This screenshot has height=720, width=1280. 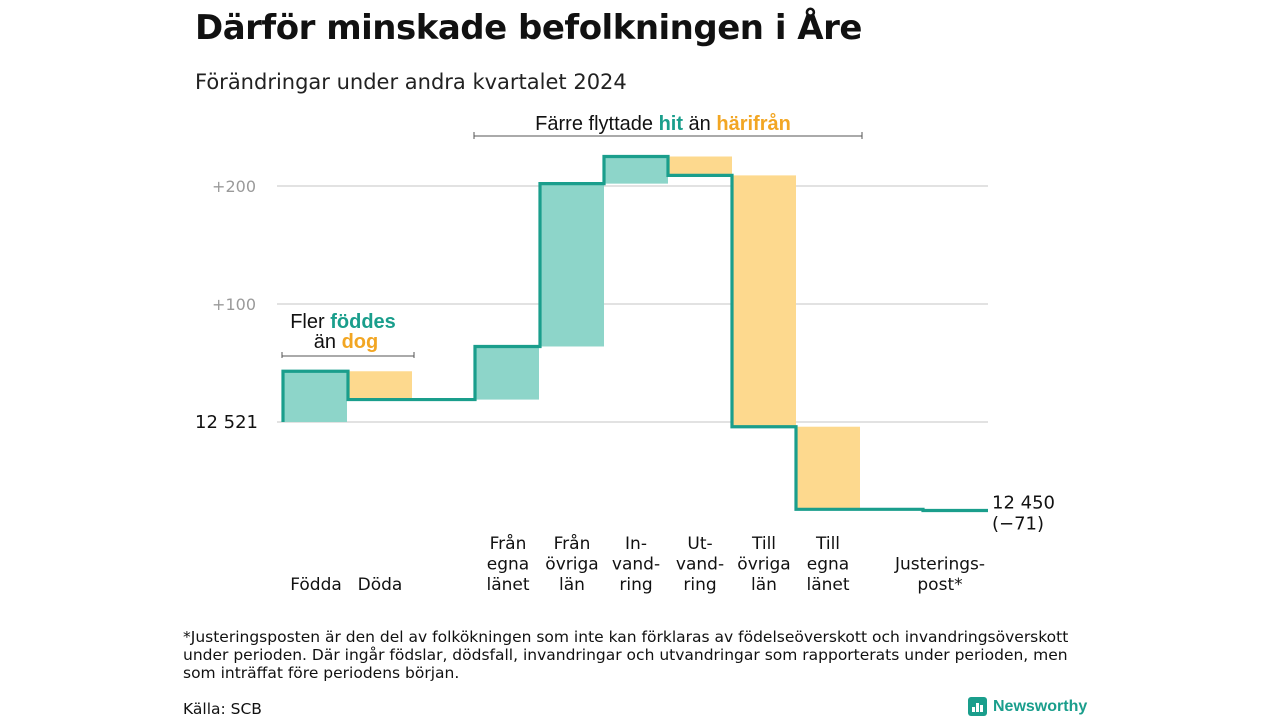 What do you see at coordinates (222, 709) in the screenshot?
I see `source-label: Källa: SCB` at bounding box center [222, 709].